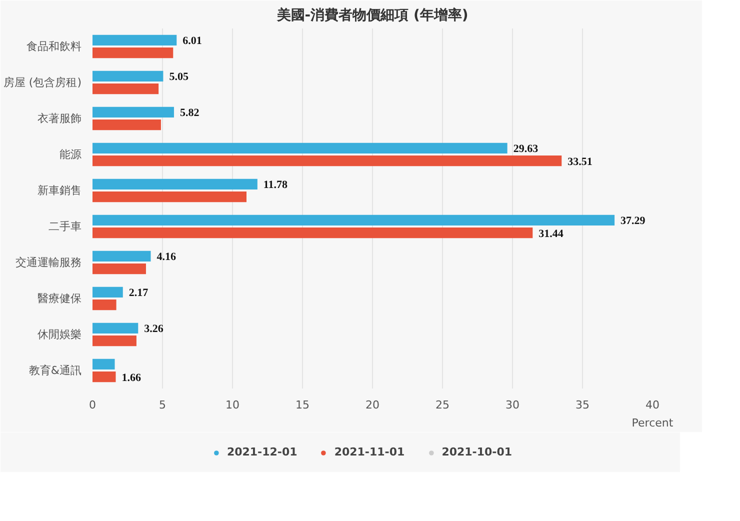 This screenshot has height=521, width=740. I want to click on x-axis-title: Percent, so click(653, 423).